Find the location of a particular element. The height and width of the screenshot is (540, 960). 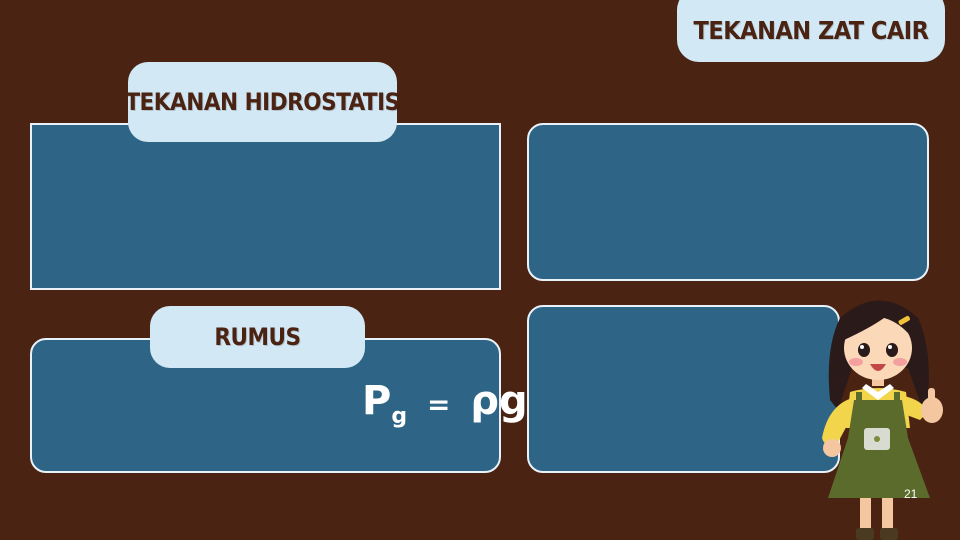

left-hand is located at coordinates (832, 448).